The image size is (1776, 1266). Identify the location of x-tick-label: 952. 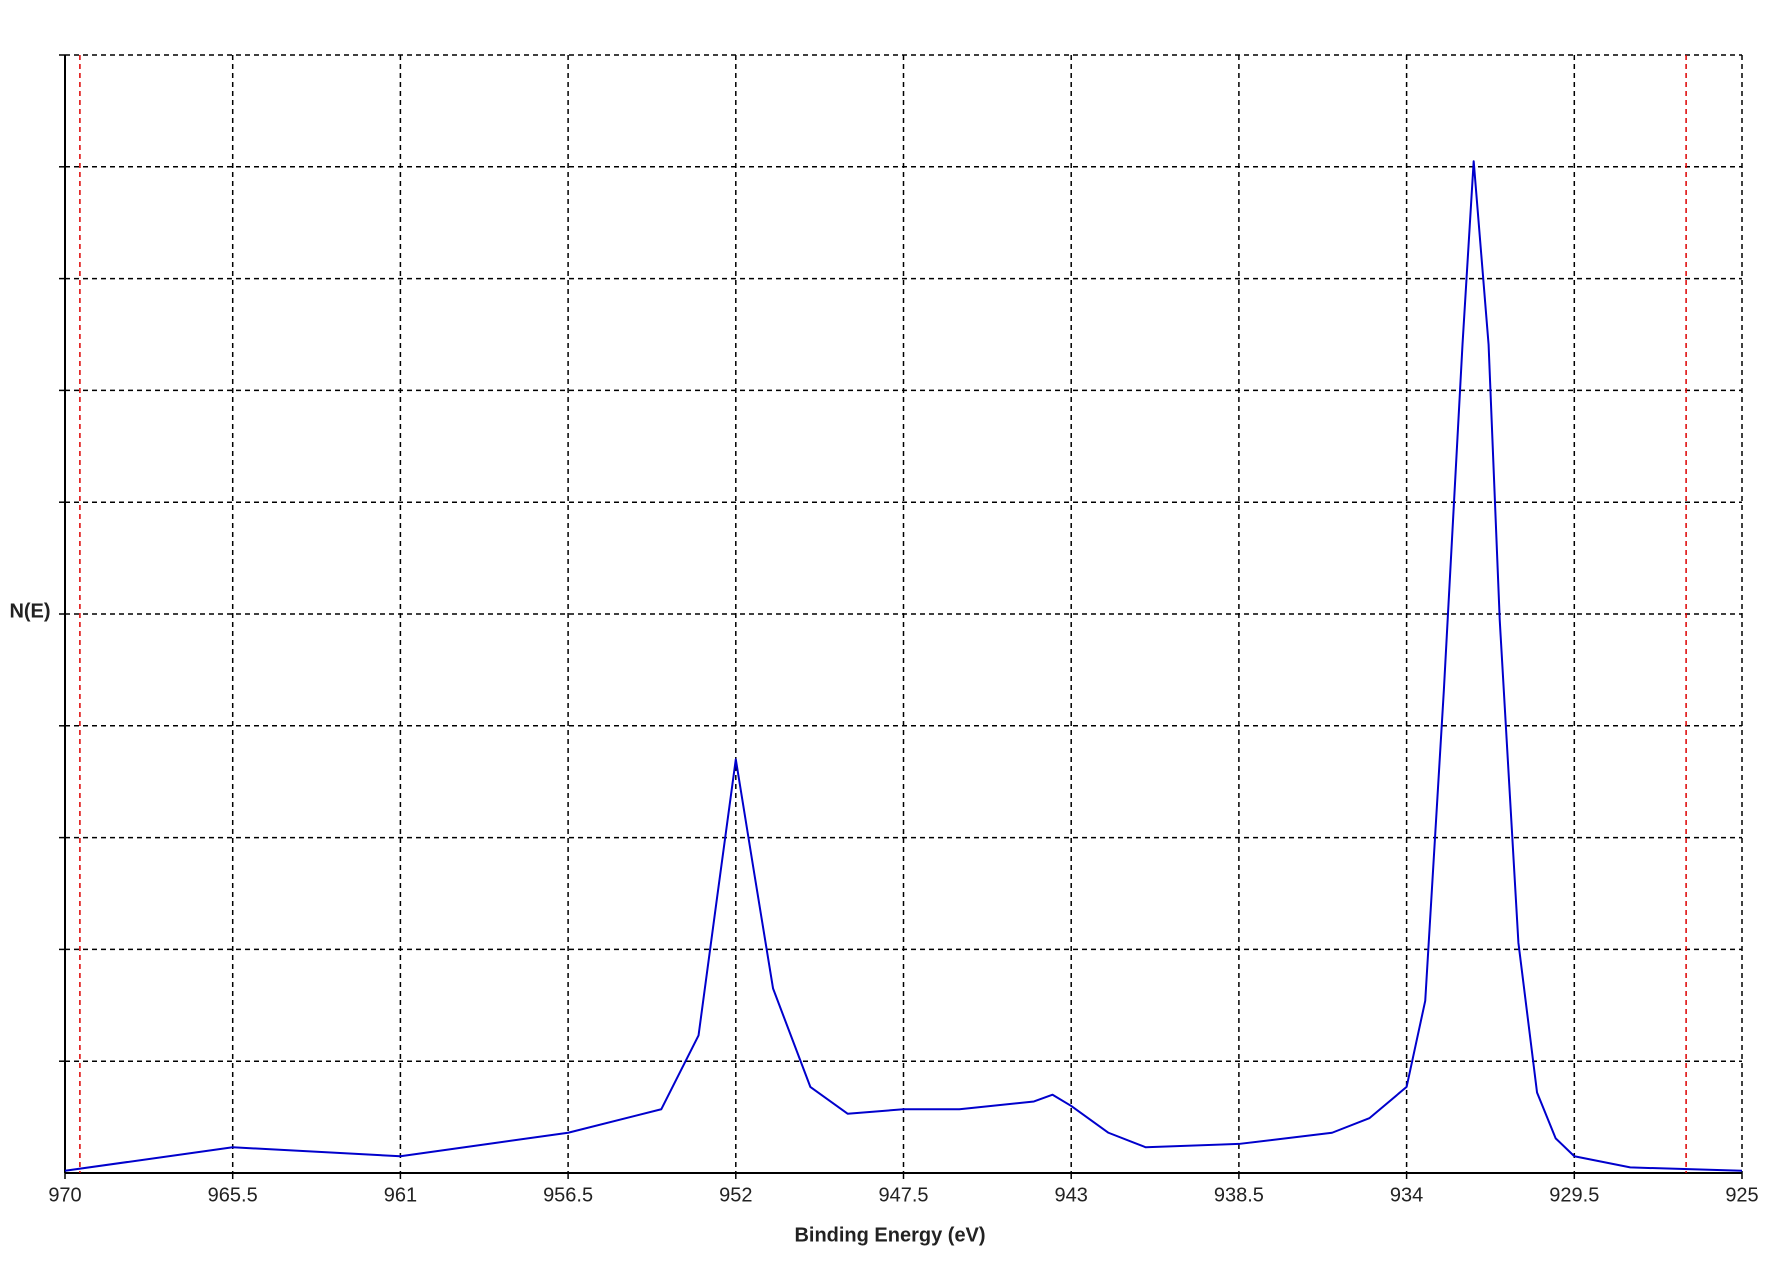
(735, 1195).